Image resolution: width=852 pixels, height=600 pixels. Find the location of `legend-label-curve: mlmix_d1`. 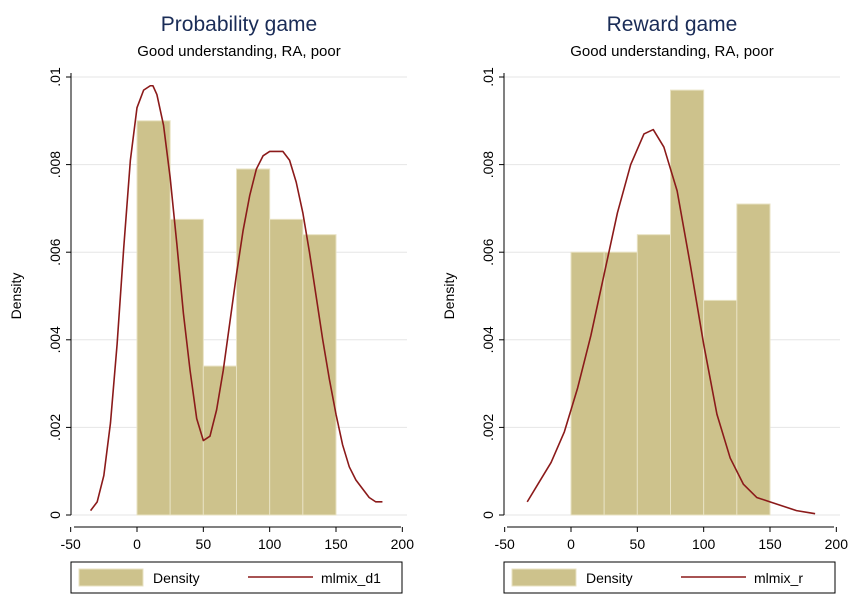

legend-label-curve: mlmix_d1 is located at coordinates (351, 578).